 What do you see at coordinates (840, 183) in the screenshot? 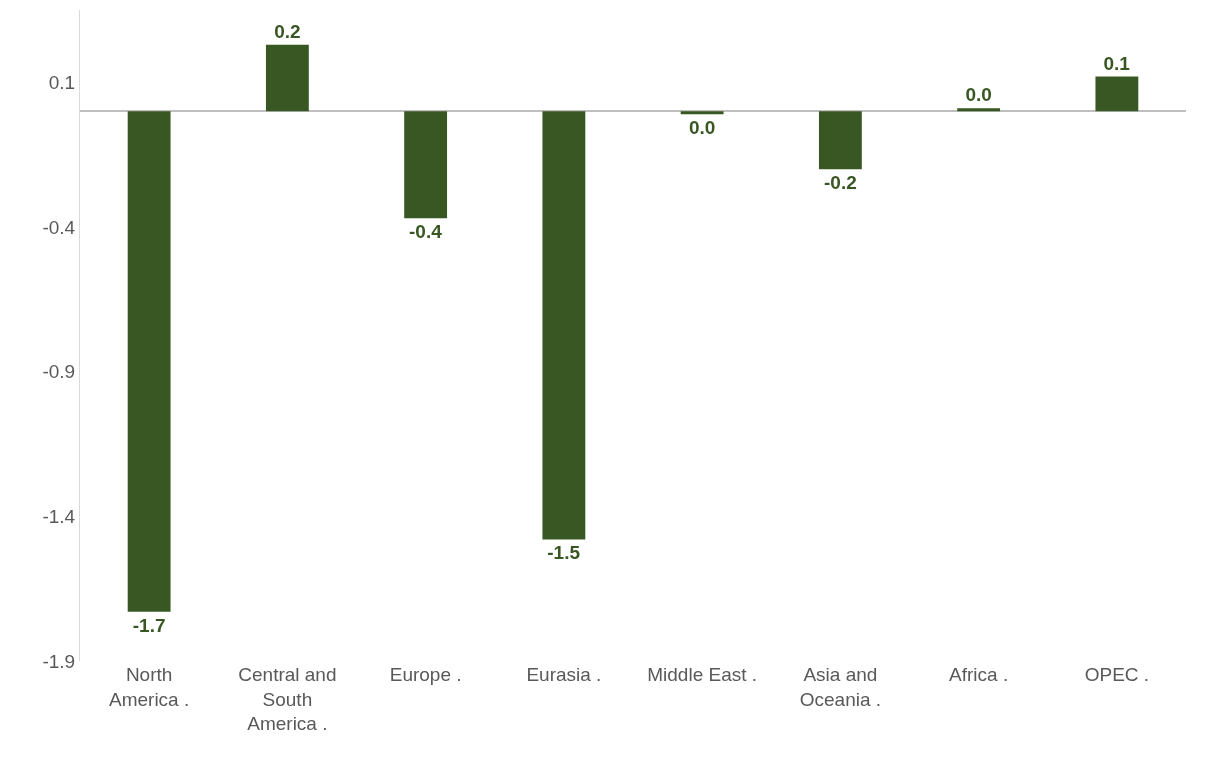
I see `data-label: -0.2` at bounding box center [840, 183].